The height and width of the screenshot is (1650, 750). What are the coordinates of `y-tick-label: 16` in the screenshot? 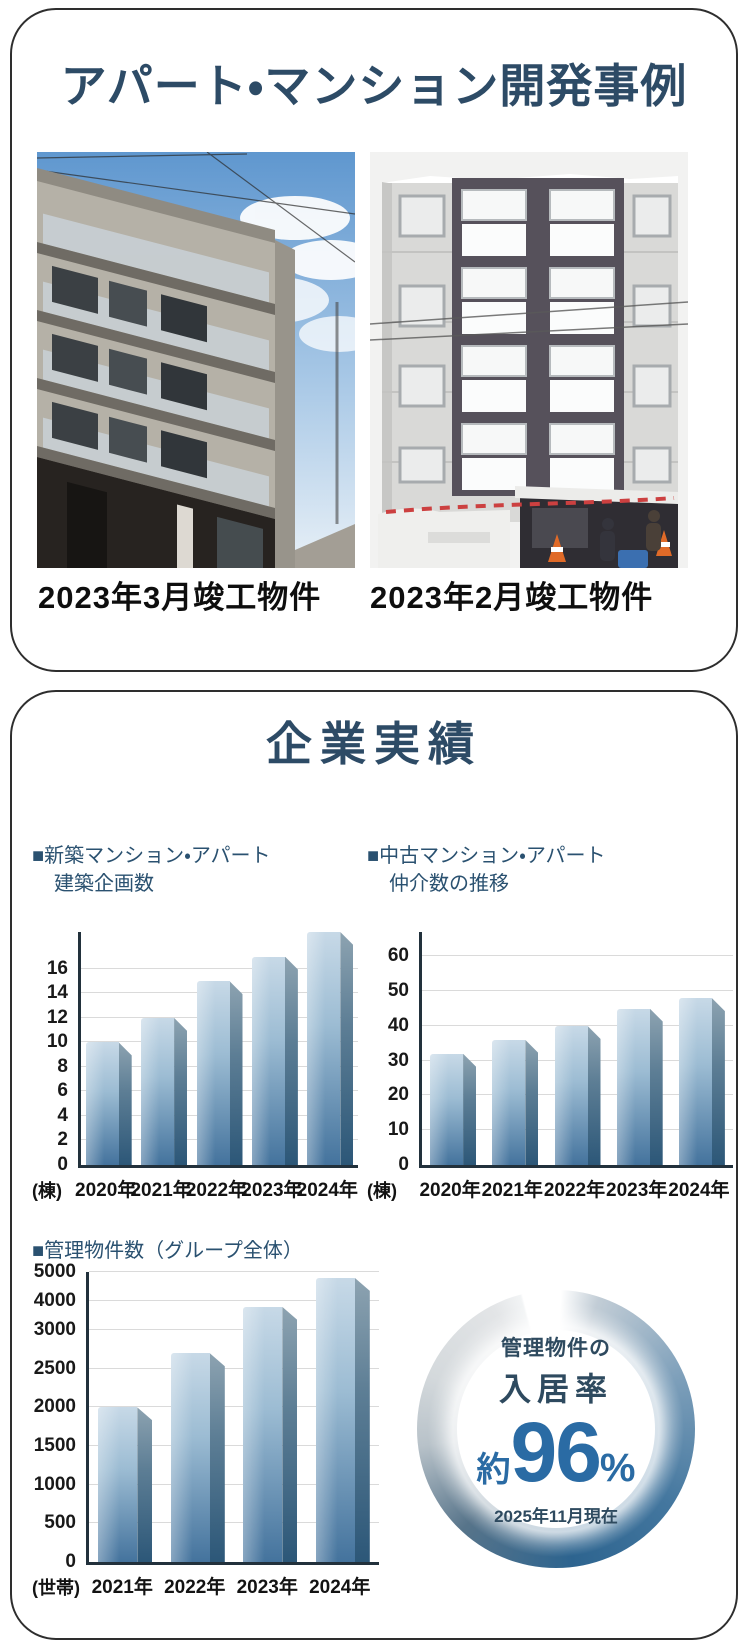 It's located at (57, 968).